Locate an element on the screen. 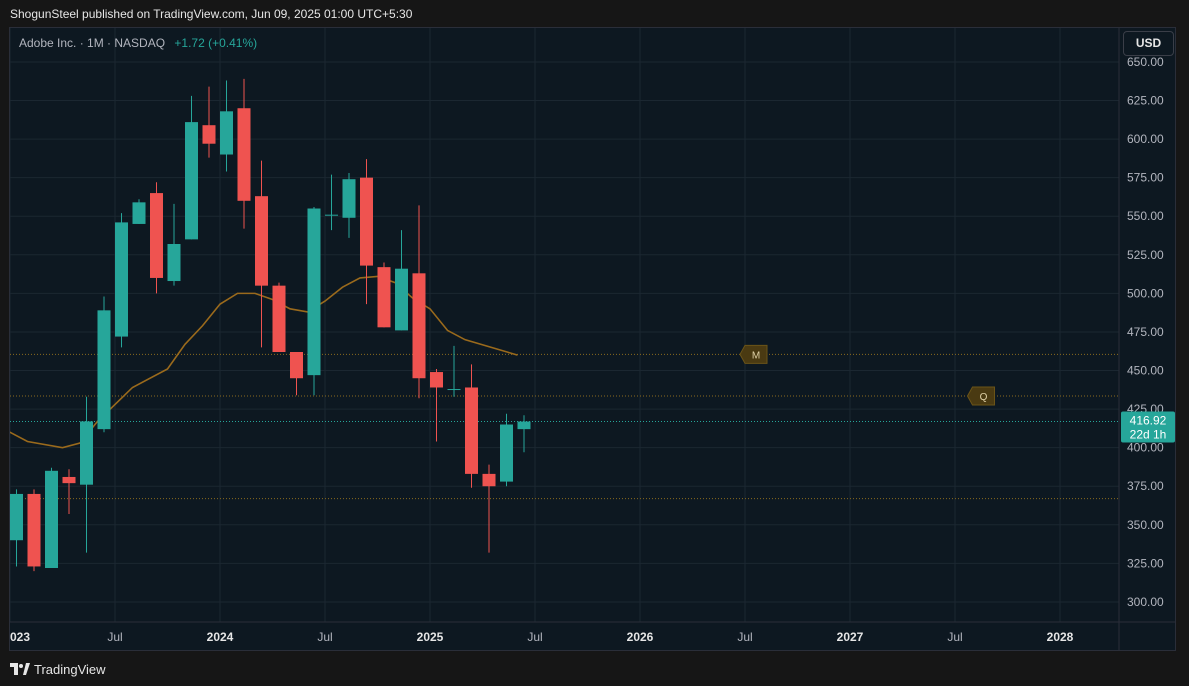 This screenshot has width=1189, height=686. currency-button: USD is located at coordinates (1148, 43).